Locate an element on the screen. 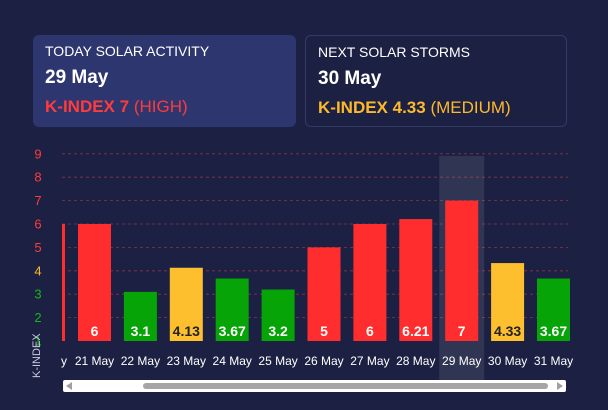 The height and width of the screenshot is (410, 608). y-axis-ticks: 1 2 3 4 5 6 7 8 9 is located at coordinates (37, 247).